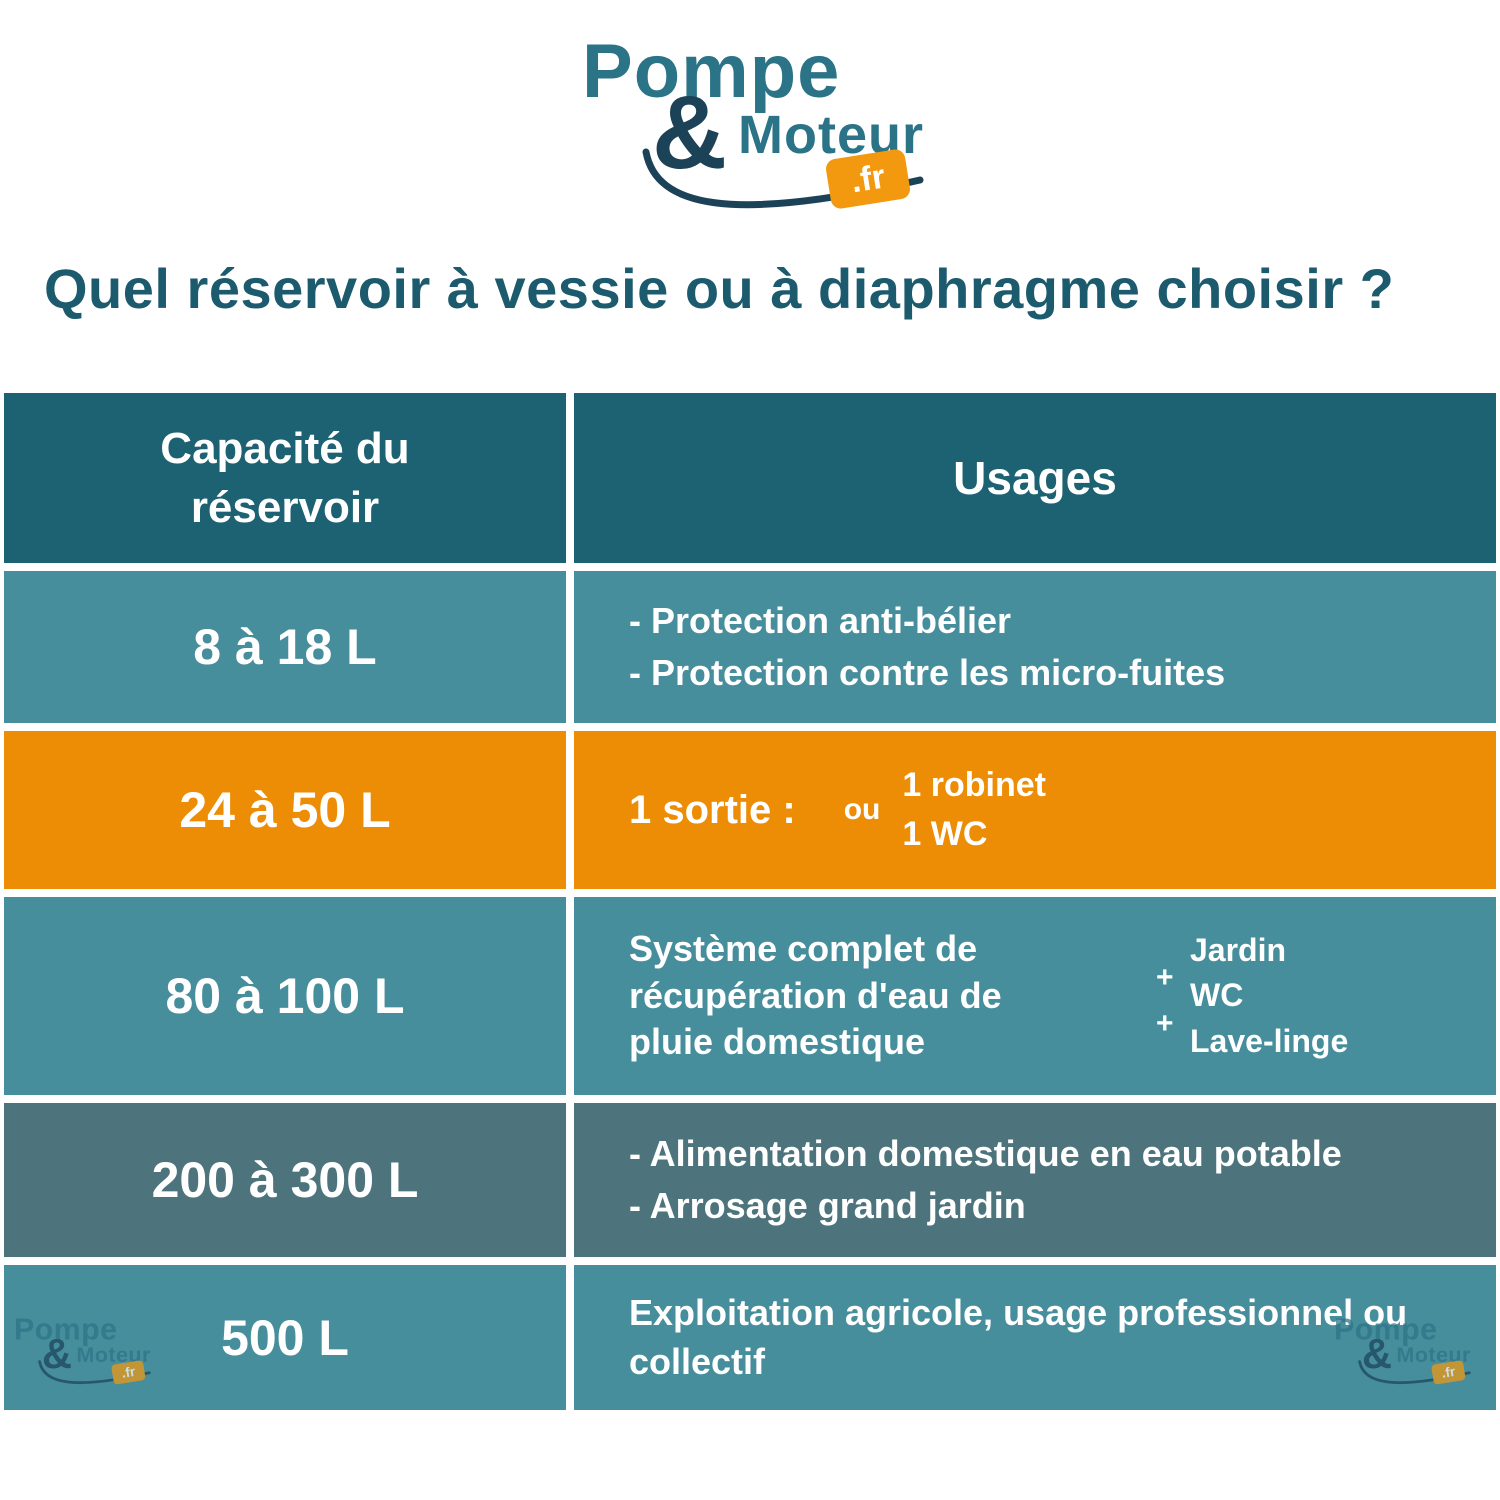 The image size is (1500, 1500). What do you see at coordinates (1238, 949) in the screenshot?
I see `plus-item: Jardin` at bounding box center [1238, 949].